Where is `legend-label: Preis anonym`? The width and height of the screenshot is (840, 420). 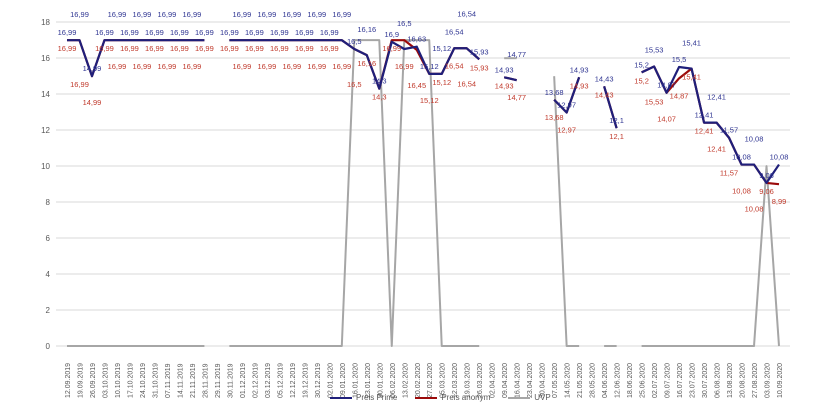 legend-label: Preis anonym is located at coordinates (466, 397).